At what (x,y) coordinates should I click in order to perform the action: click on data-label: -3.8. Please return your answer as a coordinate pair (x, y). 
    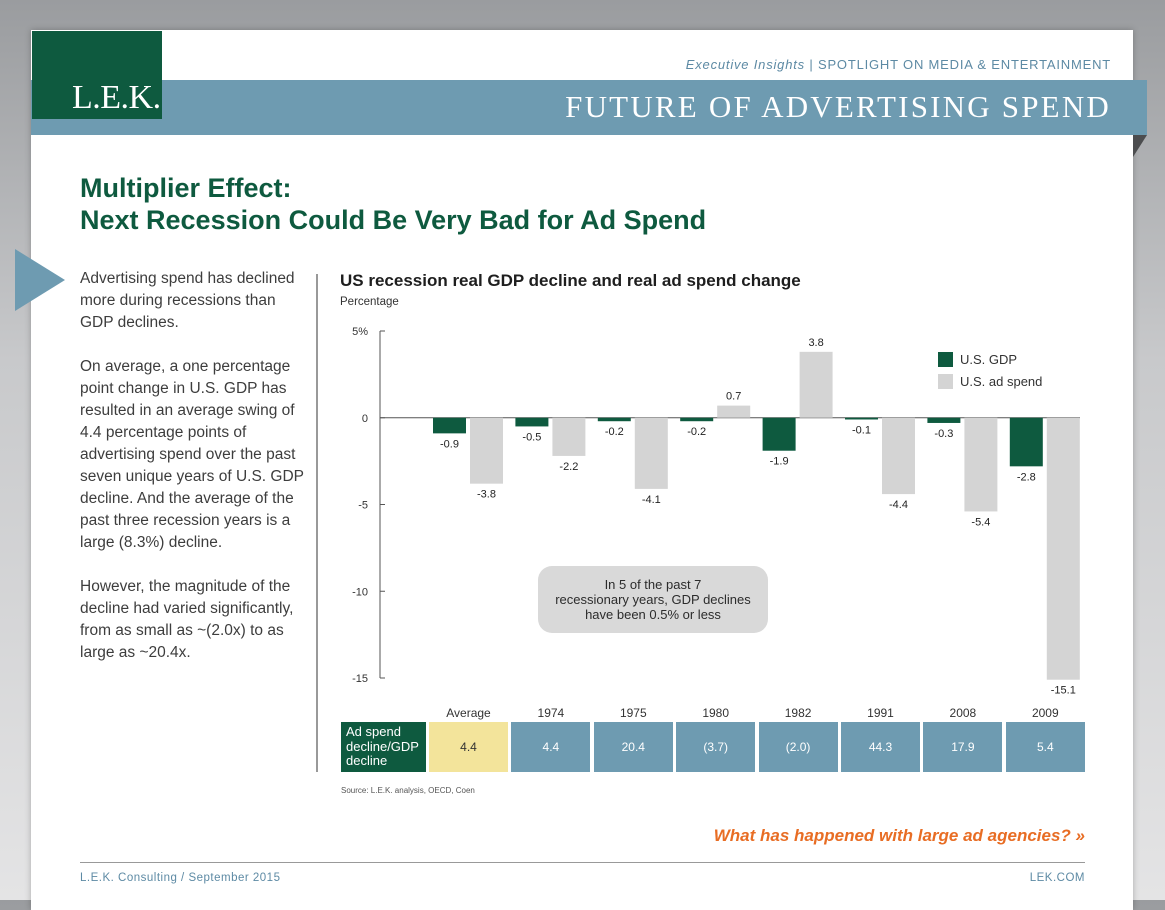
    Looking at the image, I should click on (486, 495).